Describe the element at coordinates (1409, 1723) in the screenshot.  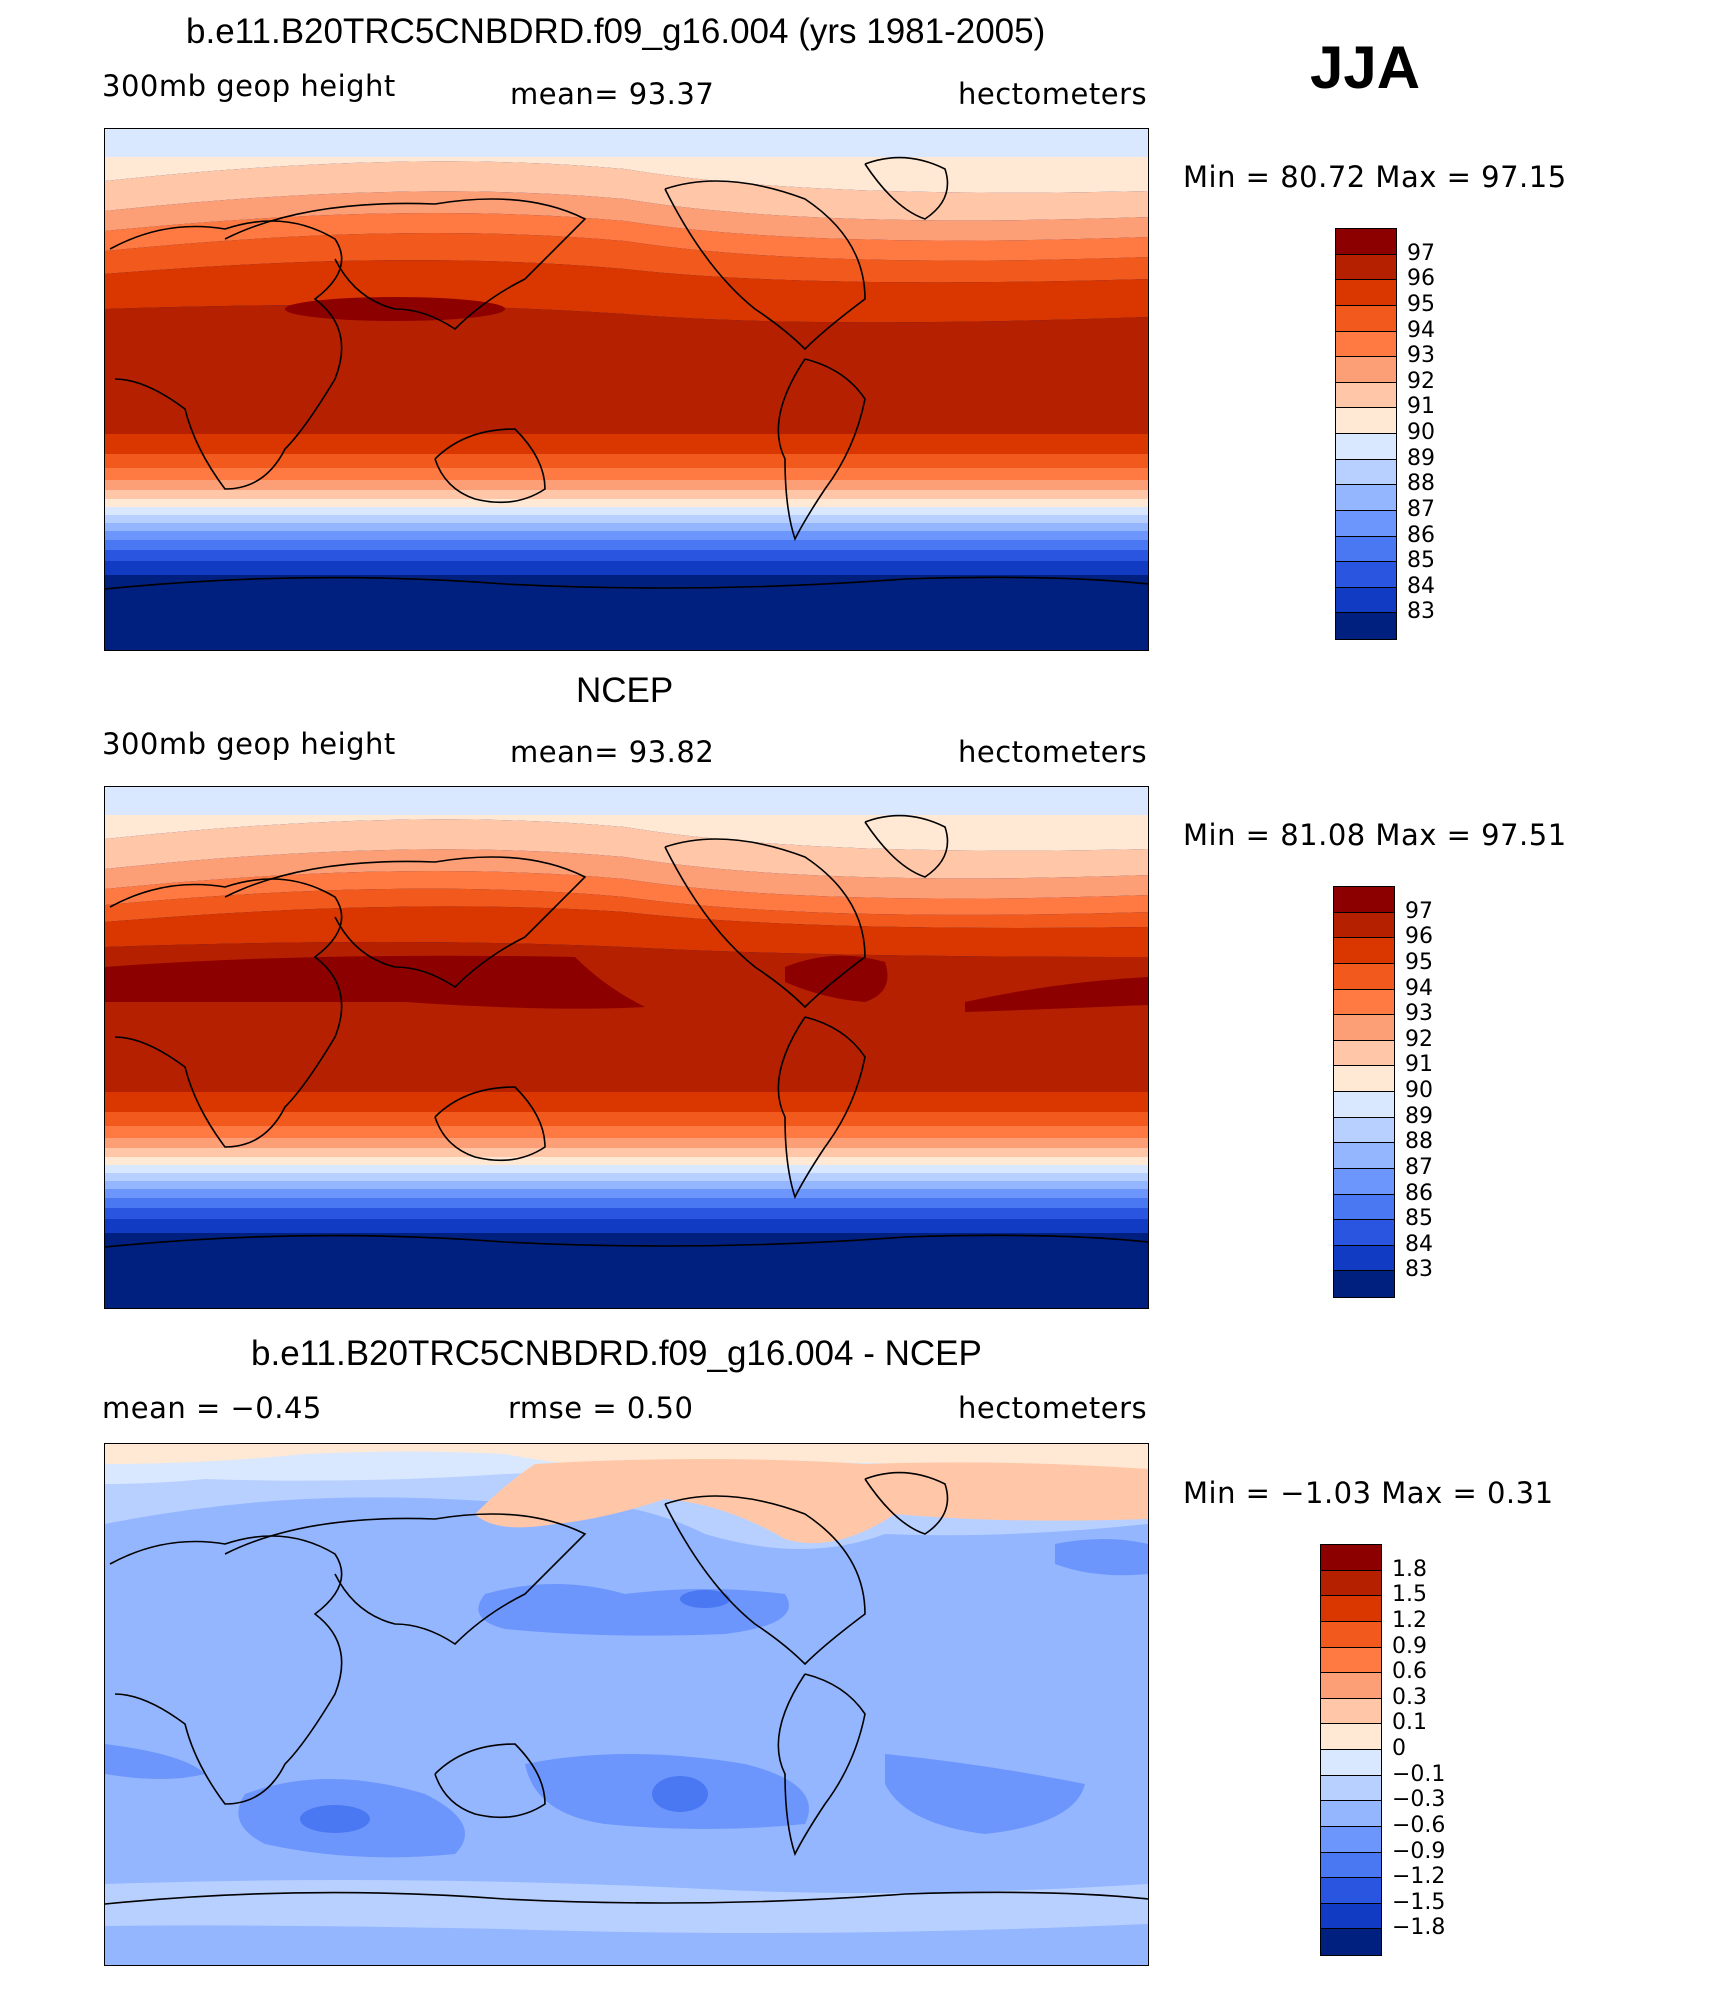
I see `colorbar-tick-label: 0.1` at that location.